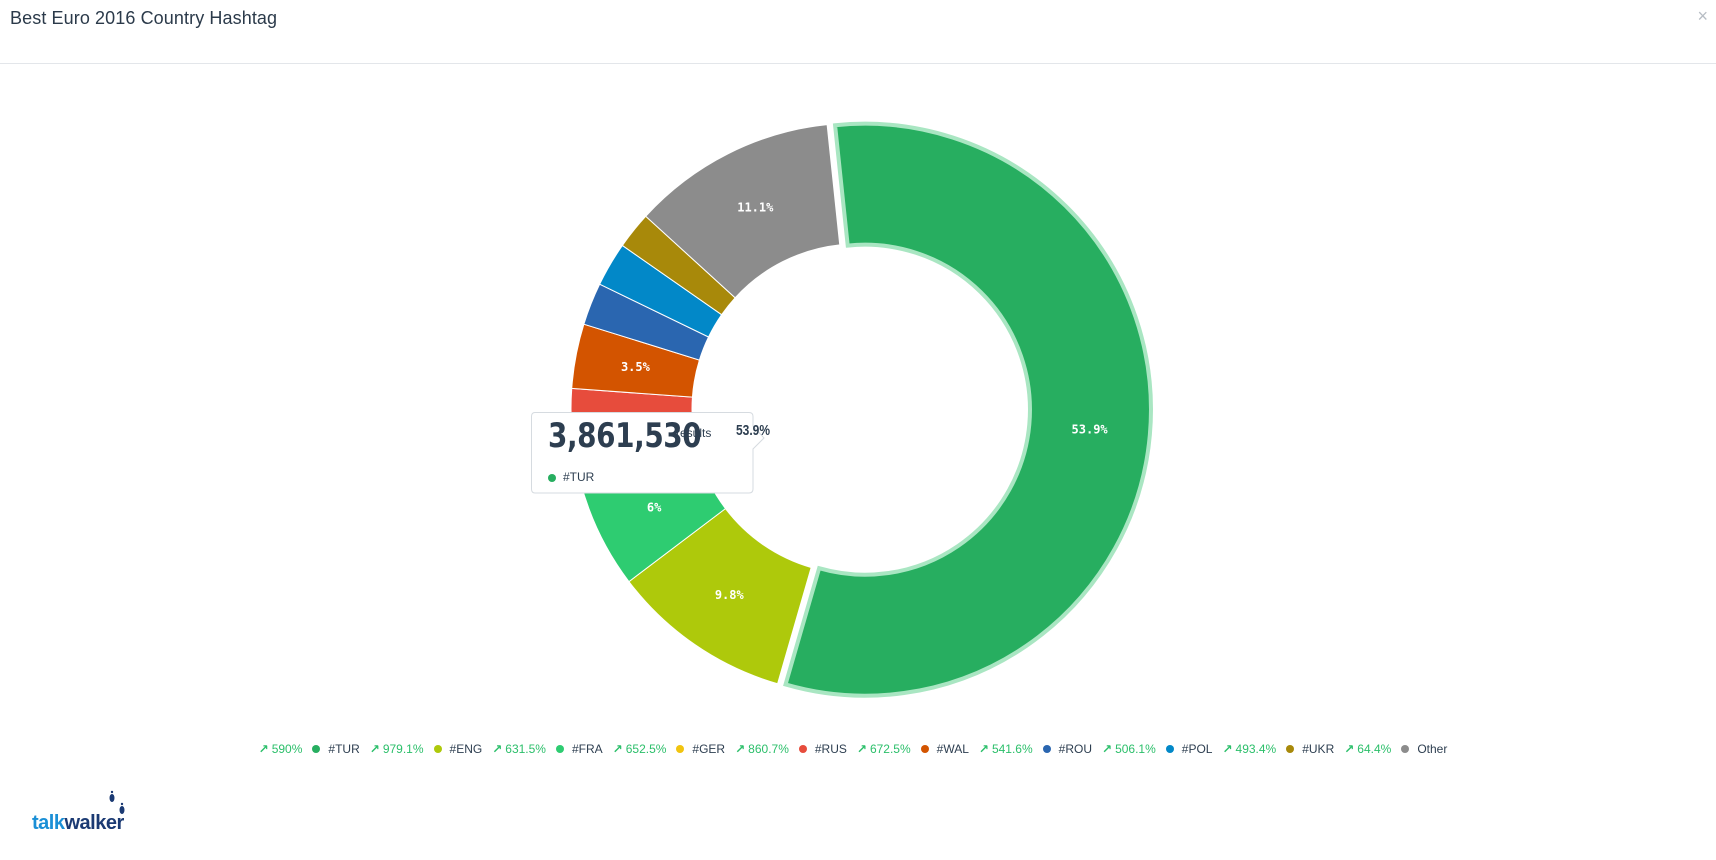 The height and width of the screenshot is (860, 1716). I want to click on legend-item-ger: #GER, so click(700, 749).